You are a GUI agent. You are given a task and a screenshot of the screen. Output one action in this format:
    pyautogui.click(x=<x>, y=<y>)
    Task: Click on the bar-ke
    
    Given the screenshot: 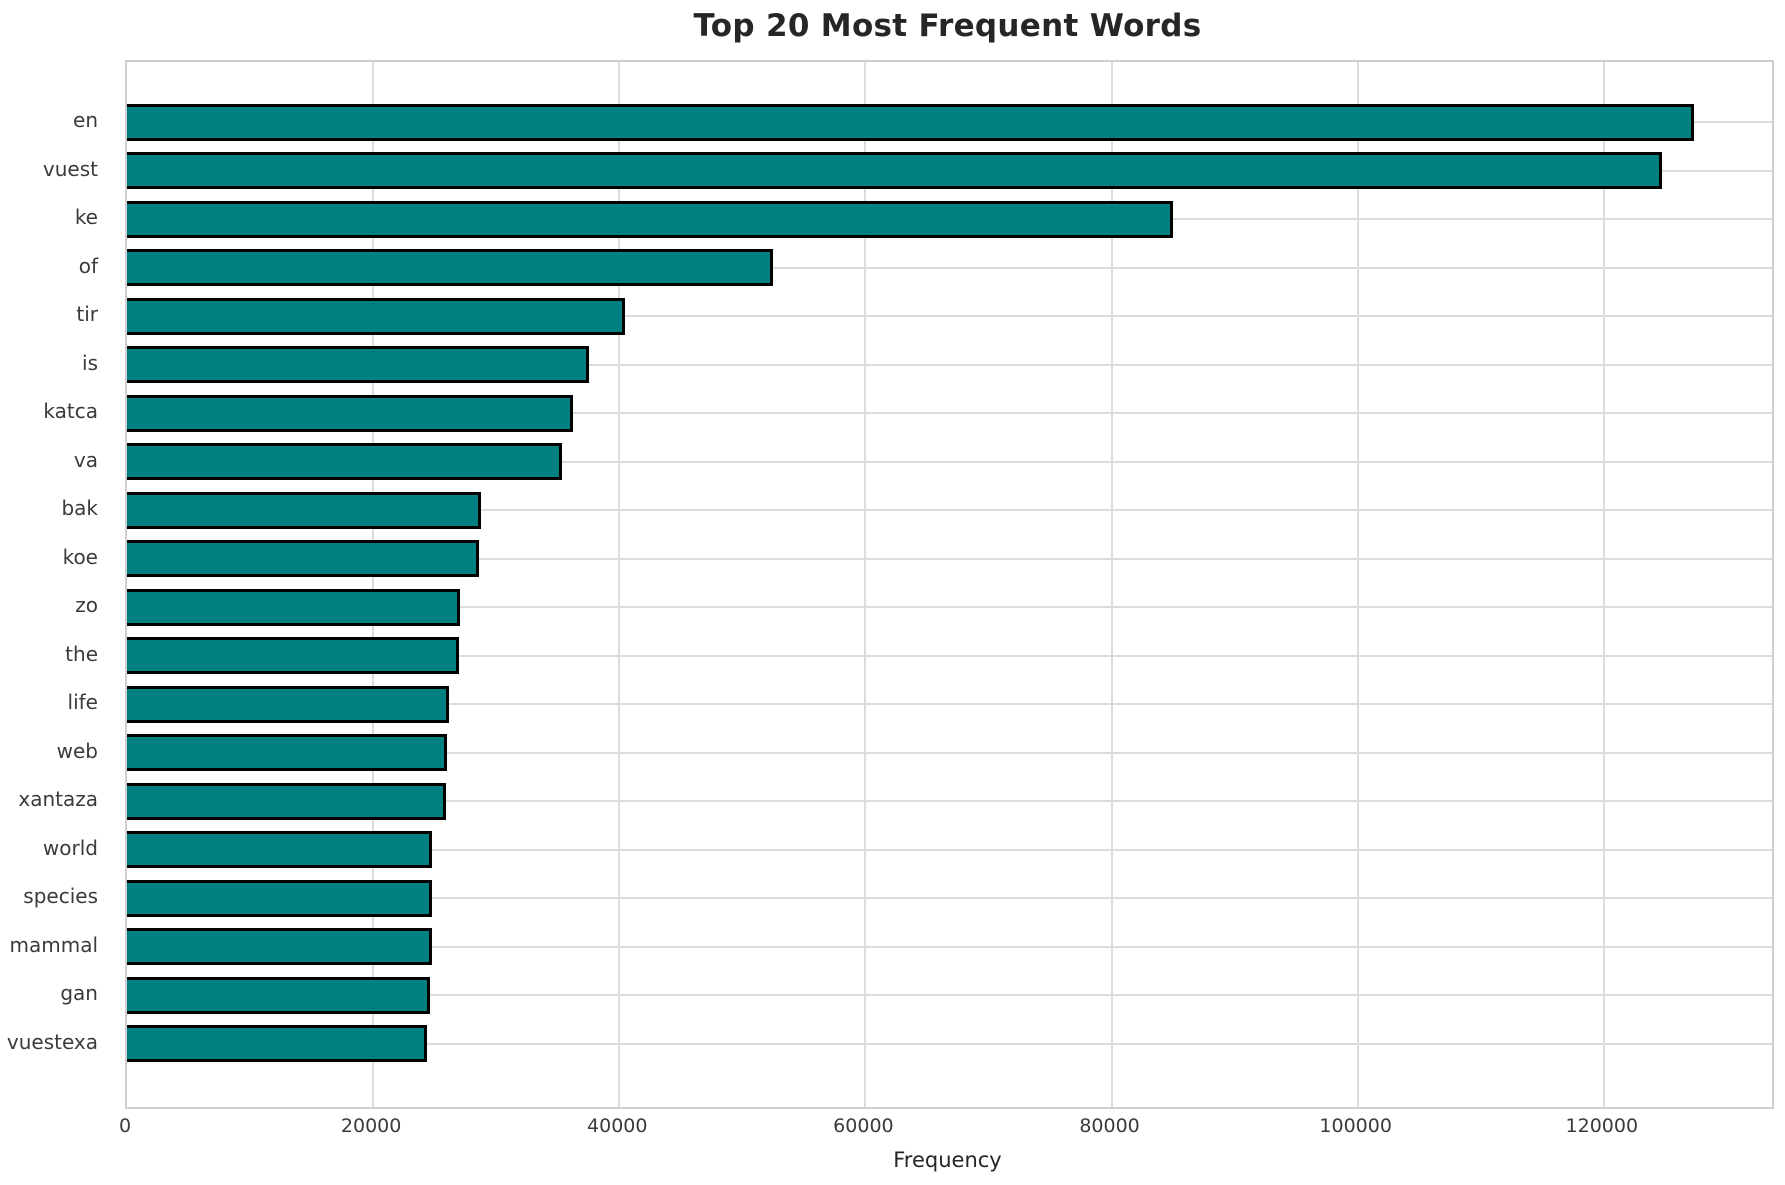 What is the action you would take?
    pyautogui.click(x=650, y=219)
    